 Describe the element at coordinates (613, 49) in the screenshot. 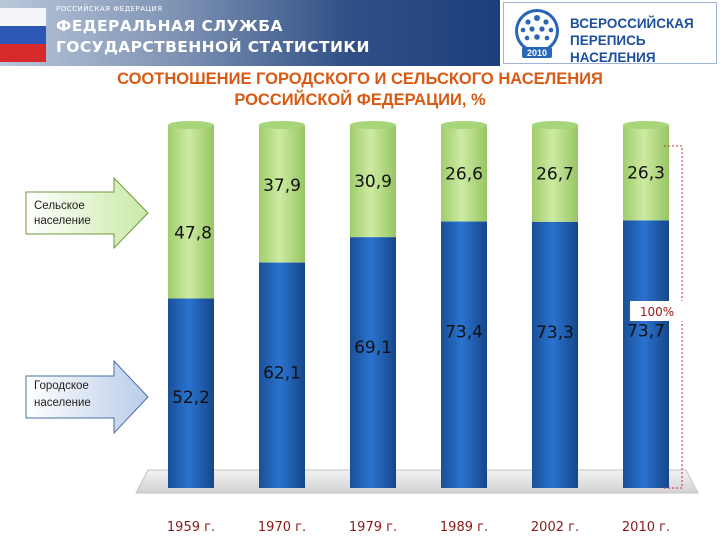

I see `census-line-2: ПЕРЕПИСЬ НАСЕЛЕНИЯ` at that location.